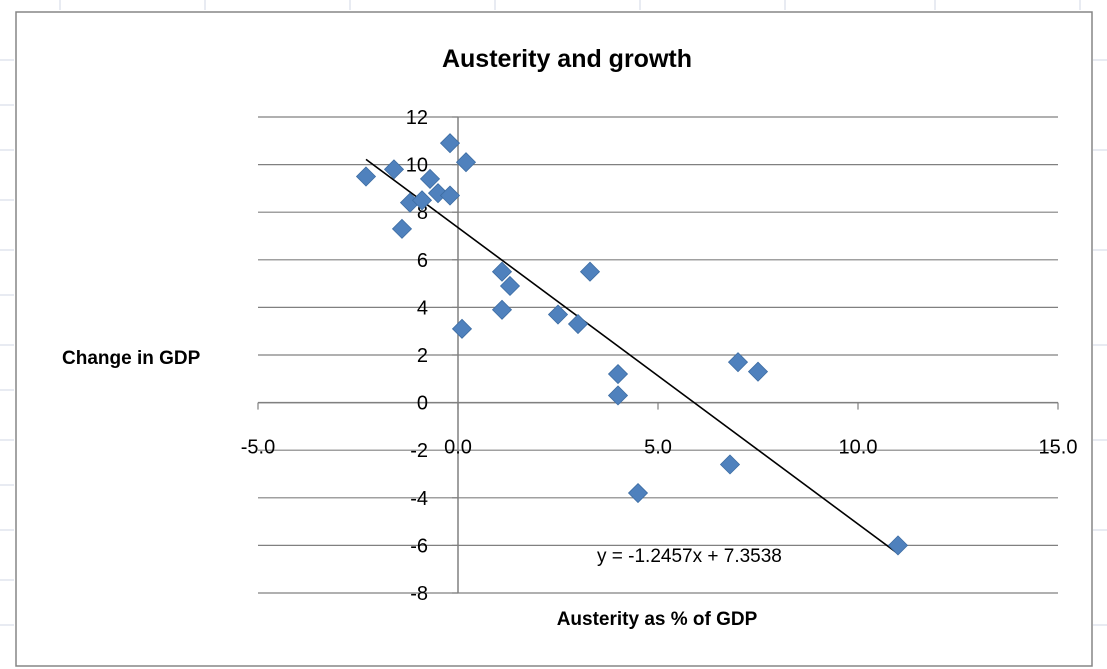  I want to click on x-tick-label: 10.0, so click(858, 448).